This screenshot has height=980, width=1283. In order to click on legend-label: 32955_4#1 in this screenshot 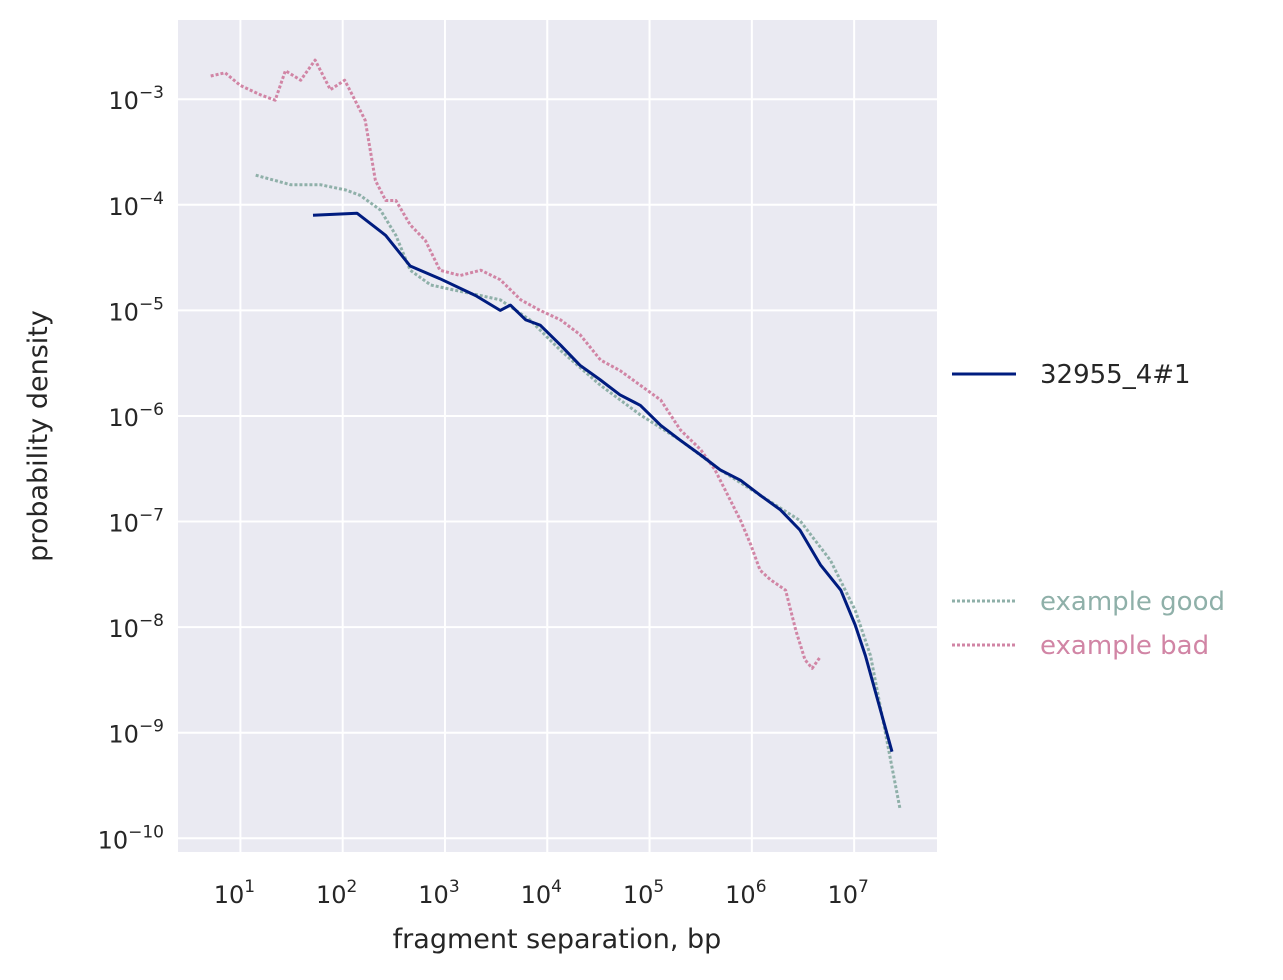, I will do `click(1115, 375)`.